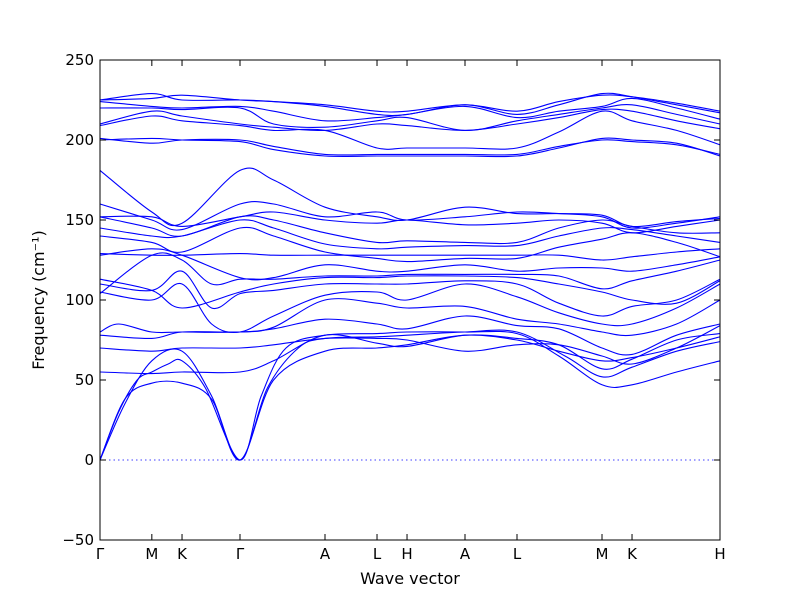 The height and width of the screenshot is (600, 800). What do you see at coordinates (79, 300) in the screenshot?
I see `y-tick-label: 100` at bounding box center [79, 300].